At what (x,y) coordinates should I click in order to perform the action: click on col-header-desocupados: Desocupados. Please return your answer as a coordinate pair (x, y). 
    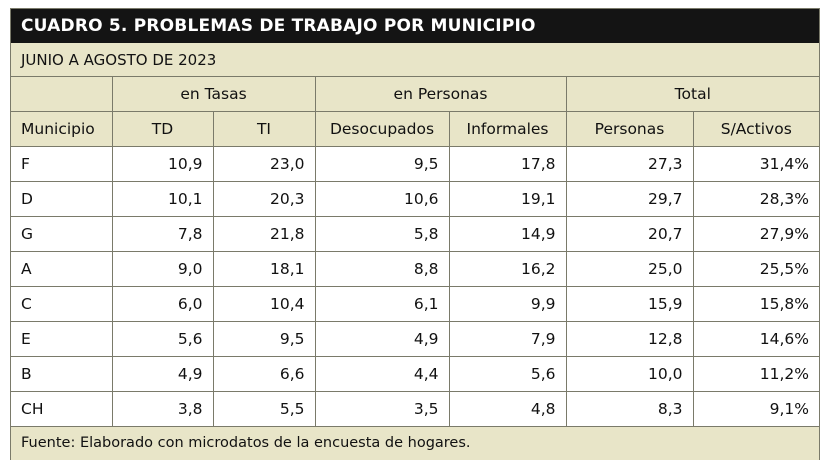
    Looking at the image, I should click on (382, 129).